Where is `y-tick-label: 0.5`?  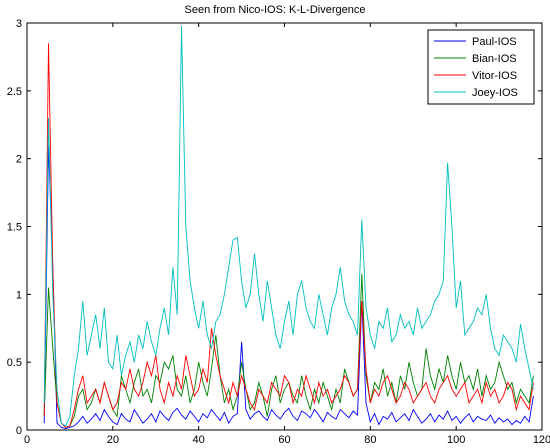
y-tick-label: 0.5 is located at coordinates (14, 363).